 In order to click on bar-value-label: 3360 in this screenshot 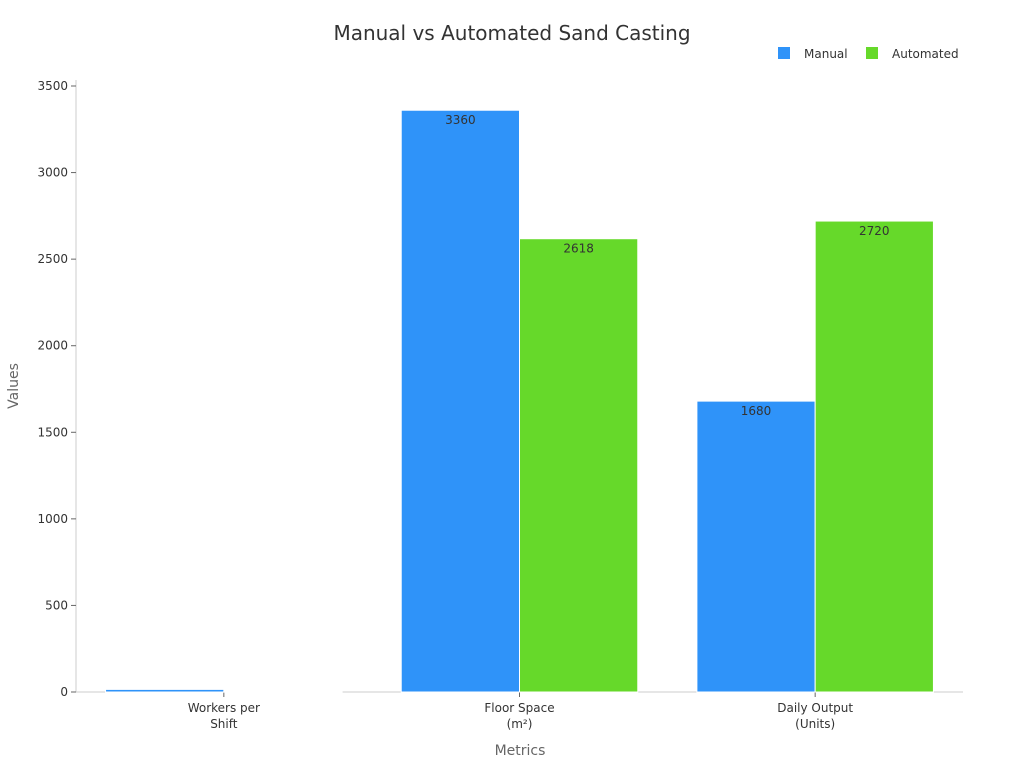, I will do `click(460, 120)`.